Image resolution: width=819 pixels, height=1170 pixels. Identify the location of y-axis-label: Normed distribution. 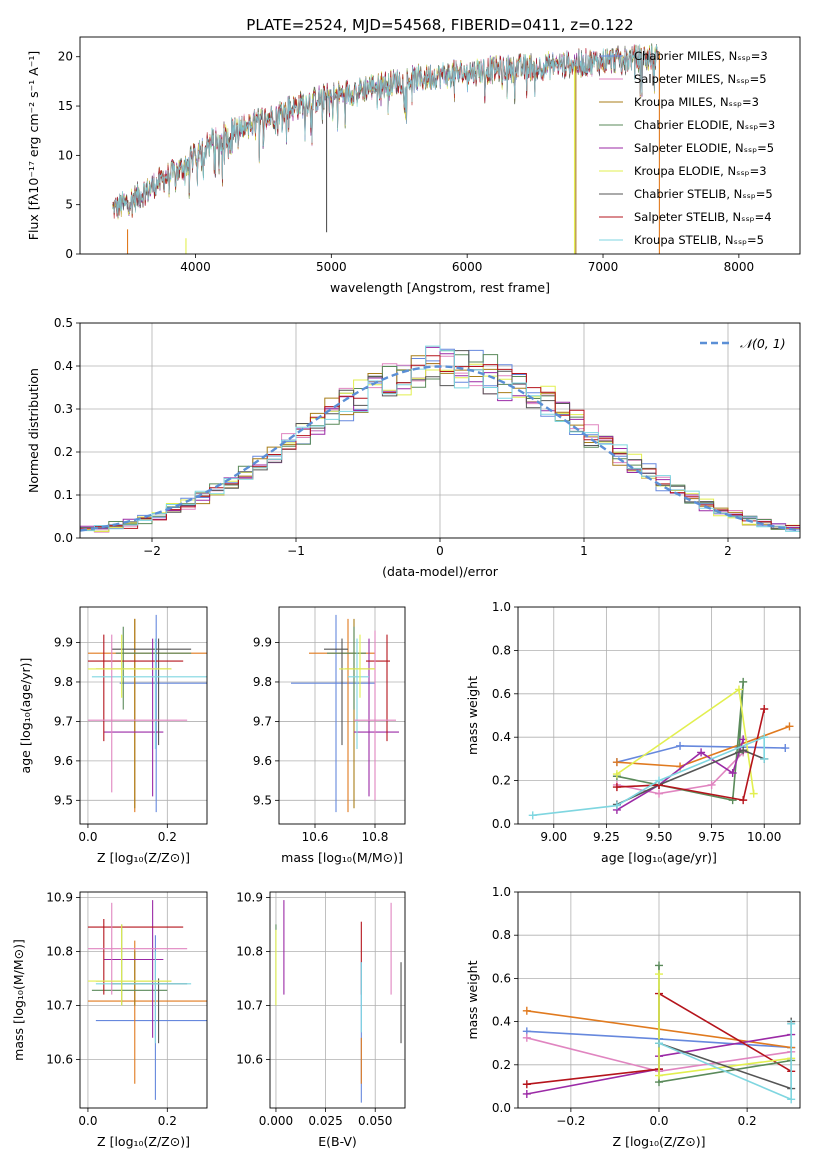
(33, 430).